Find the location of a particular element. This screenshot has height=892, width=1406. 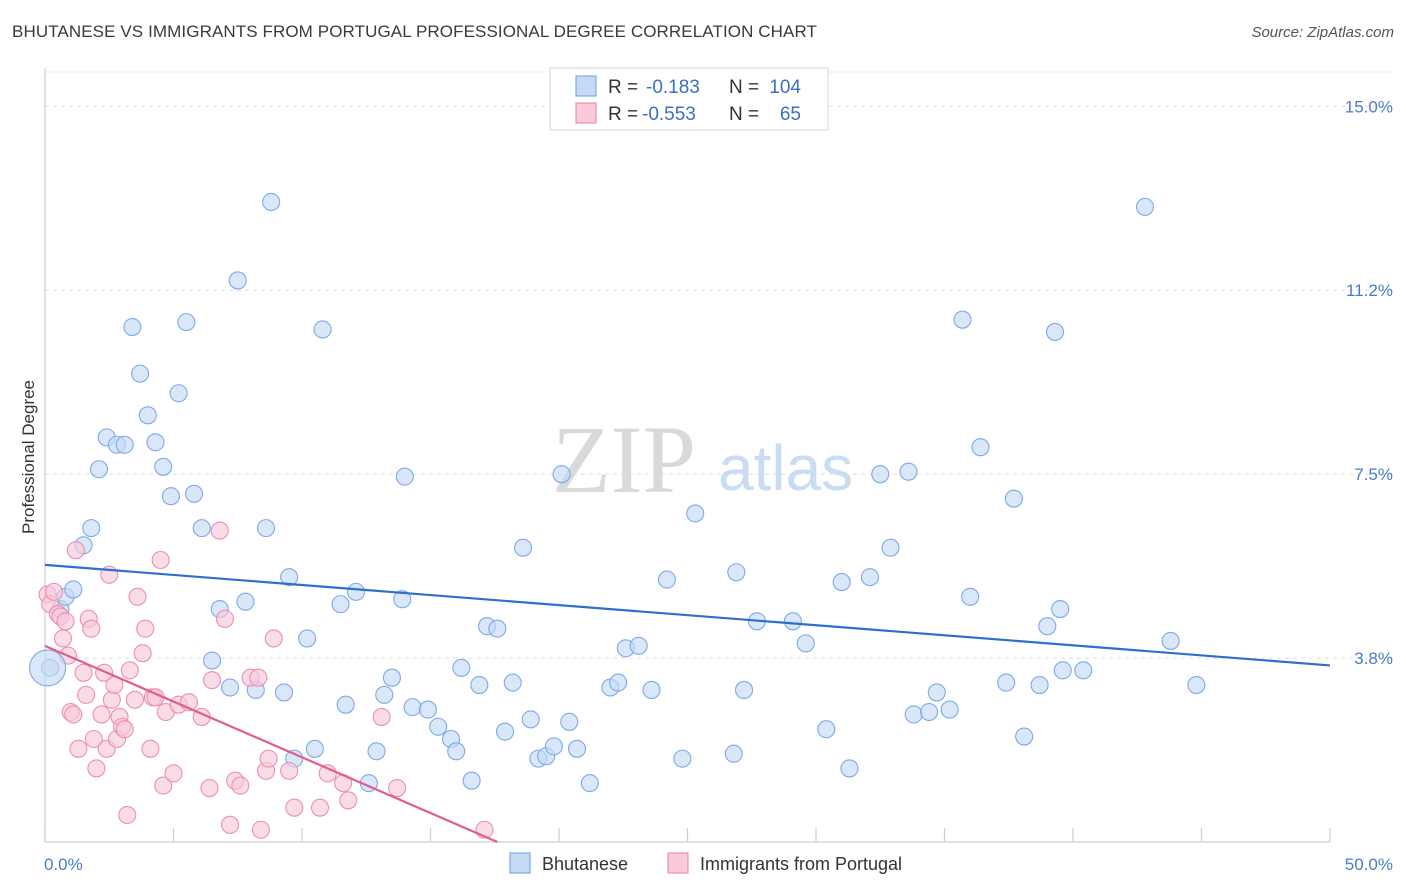

legend-n-label-2: N = is located at coordinates (744, 114).